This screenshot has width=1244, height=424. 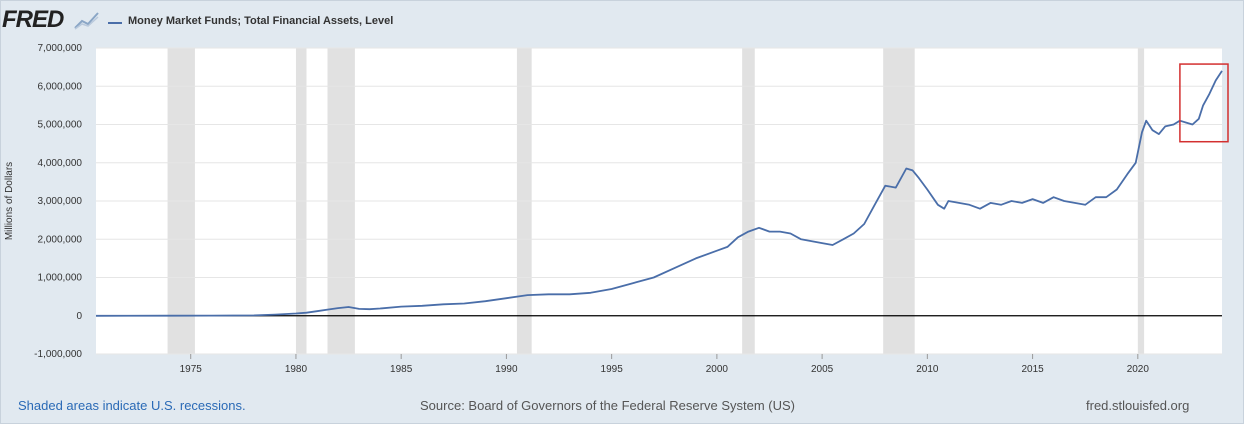 I want to click on site-link: fred.stlouisfed.org, so click(x=1138, y=405).